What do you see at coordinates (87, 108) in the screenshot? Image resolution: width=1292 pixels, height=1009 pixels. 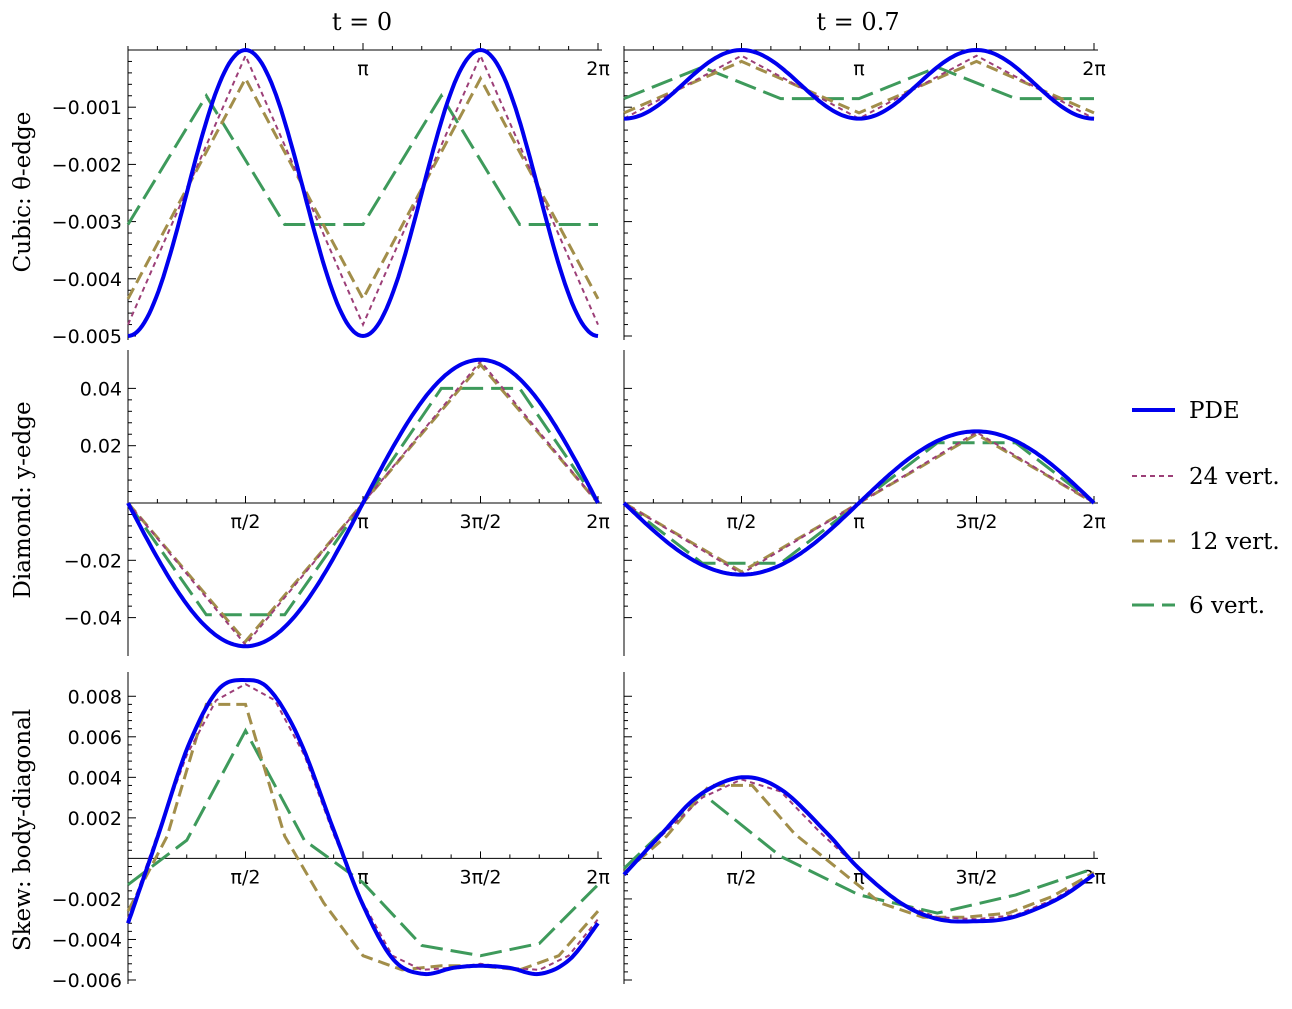 I see `y-tick-label: −0.001` at bounding box center [87, 108].